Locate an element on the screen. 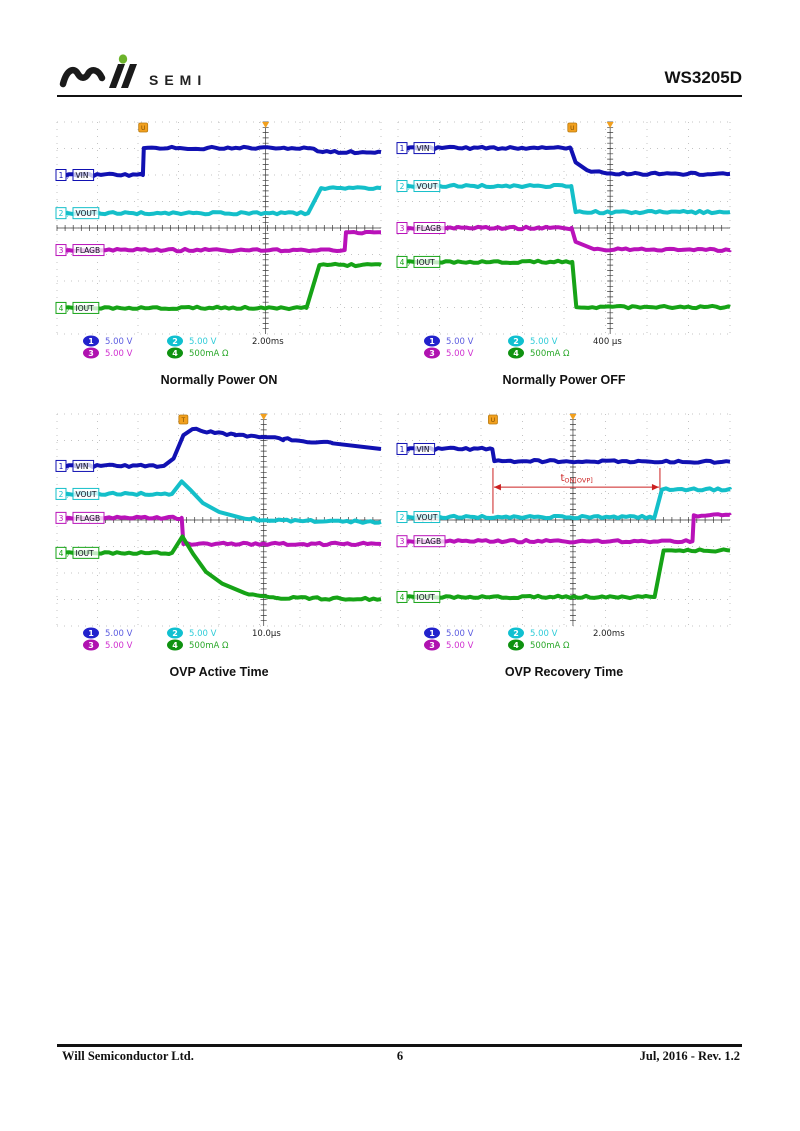 This screenshot has height=1131, width=800. legend-ch3: 3 5.00 V is located at coordinates (108, 353).